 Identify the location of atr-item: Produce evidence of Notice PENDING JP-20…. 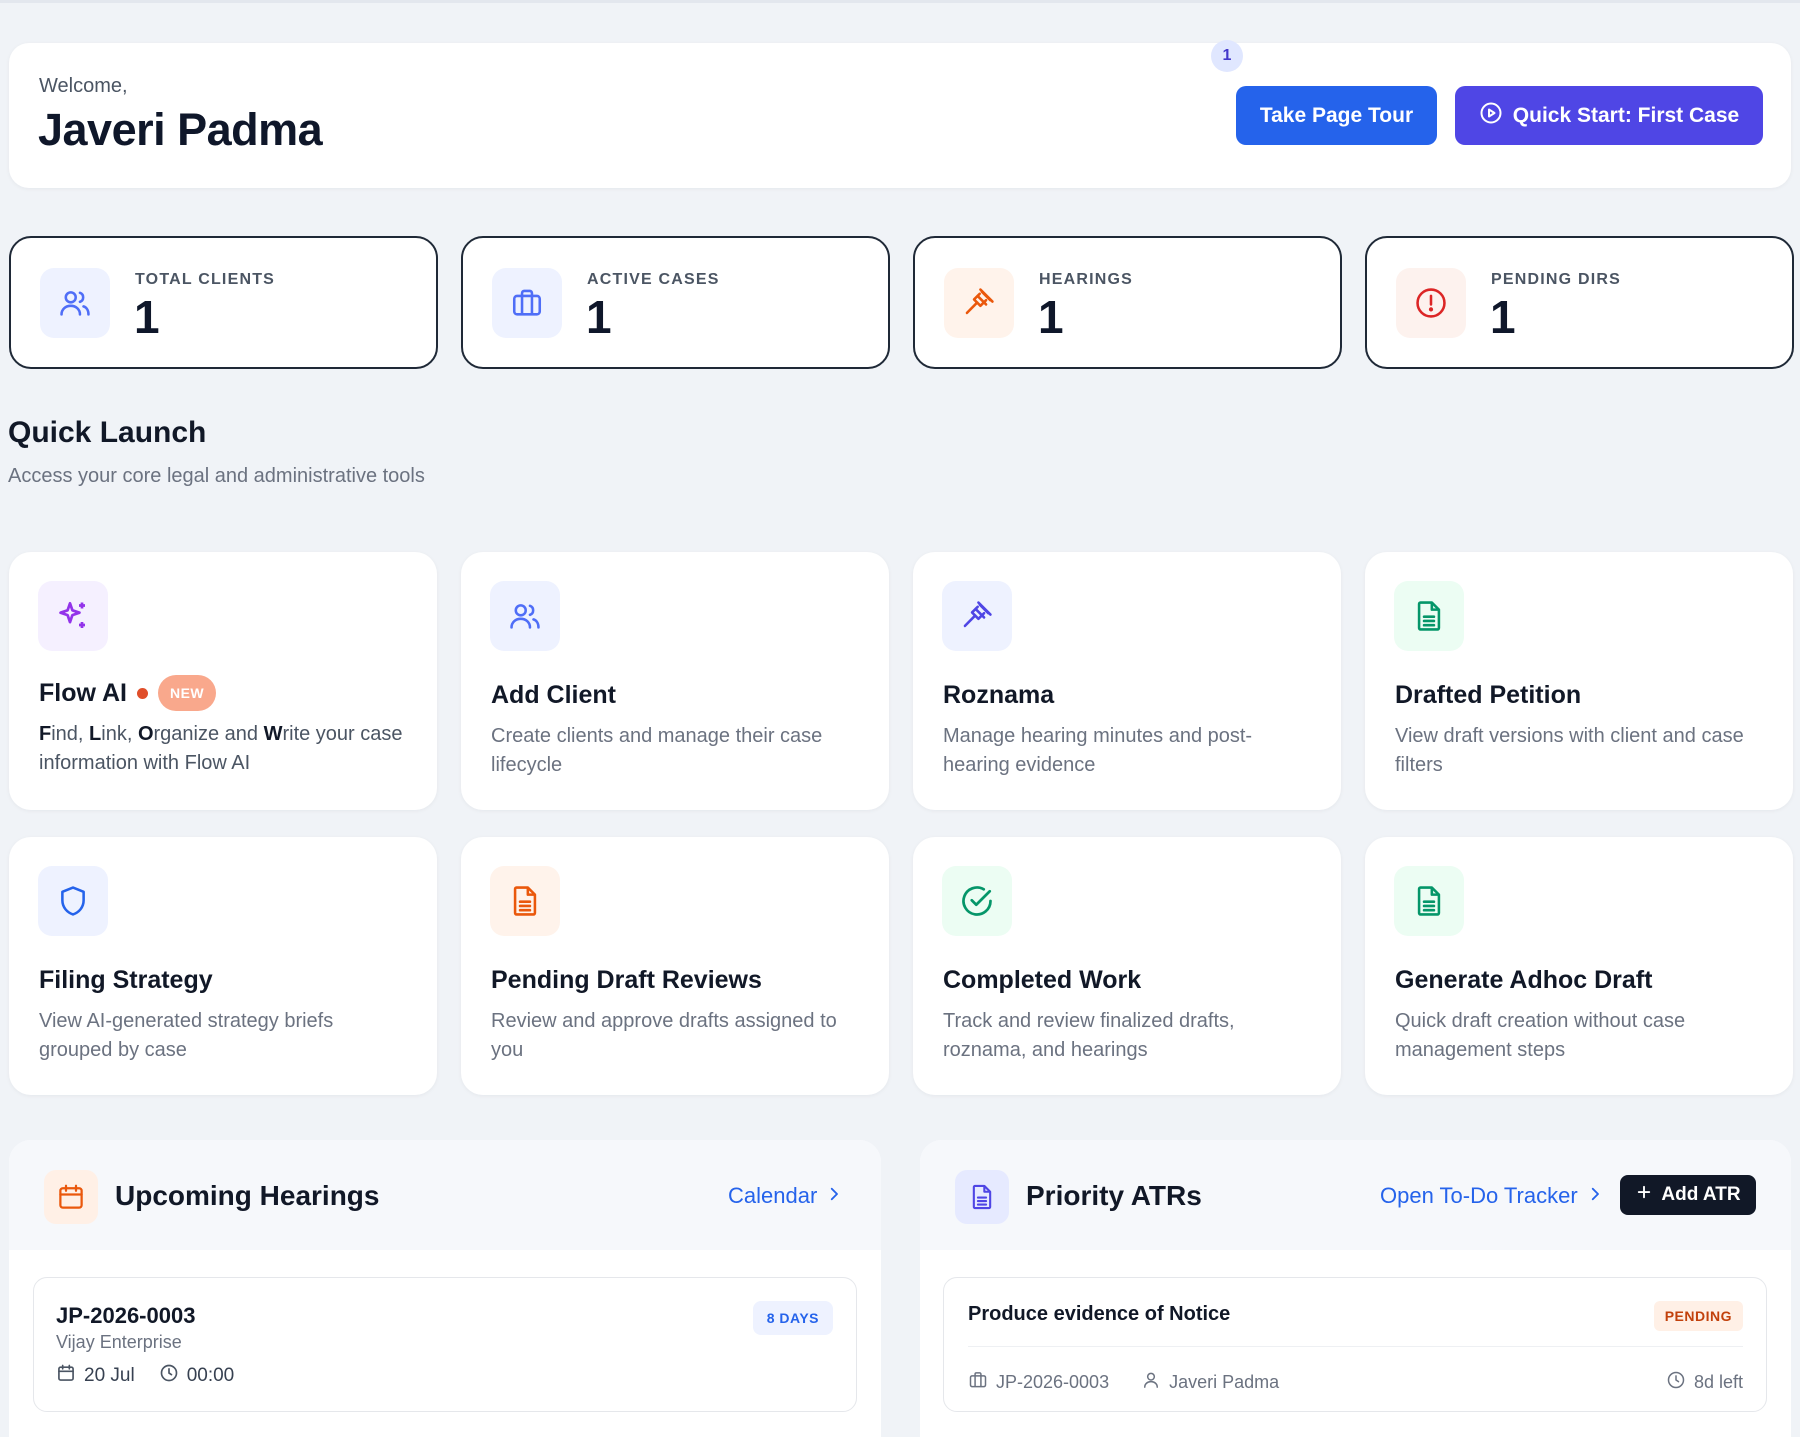
(1355, 1344).